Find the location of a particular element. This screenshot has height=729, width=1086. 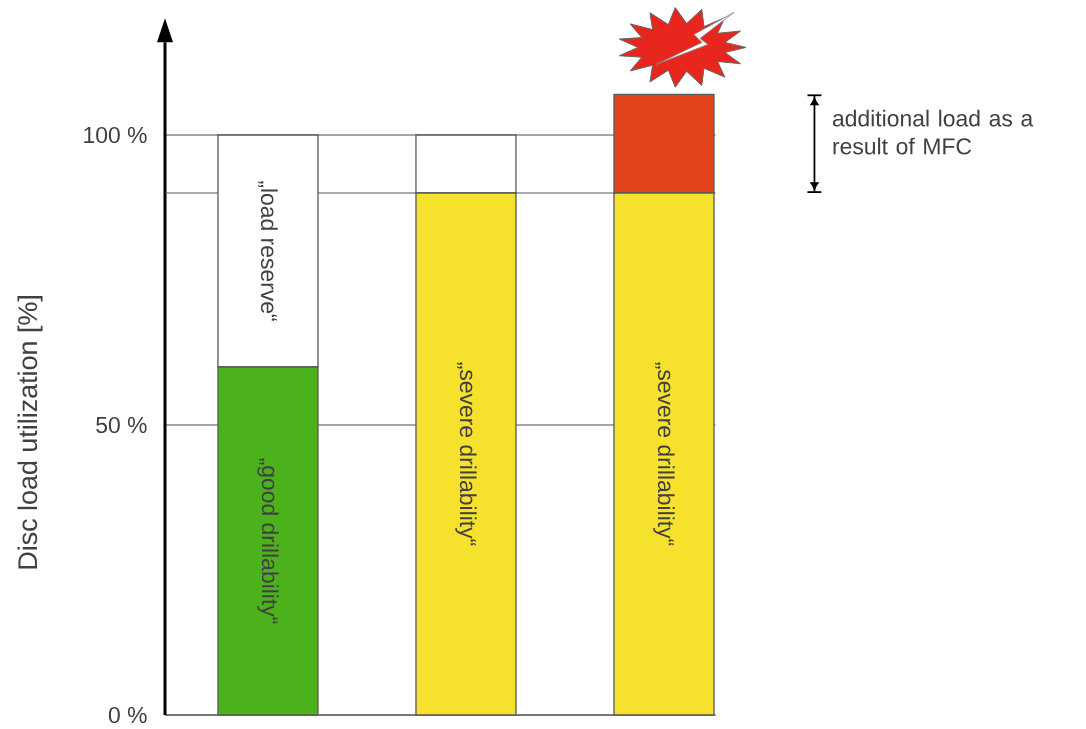

y-axis-title: Disc load utilization [%] is located at coordinates (30, 432).